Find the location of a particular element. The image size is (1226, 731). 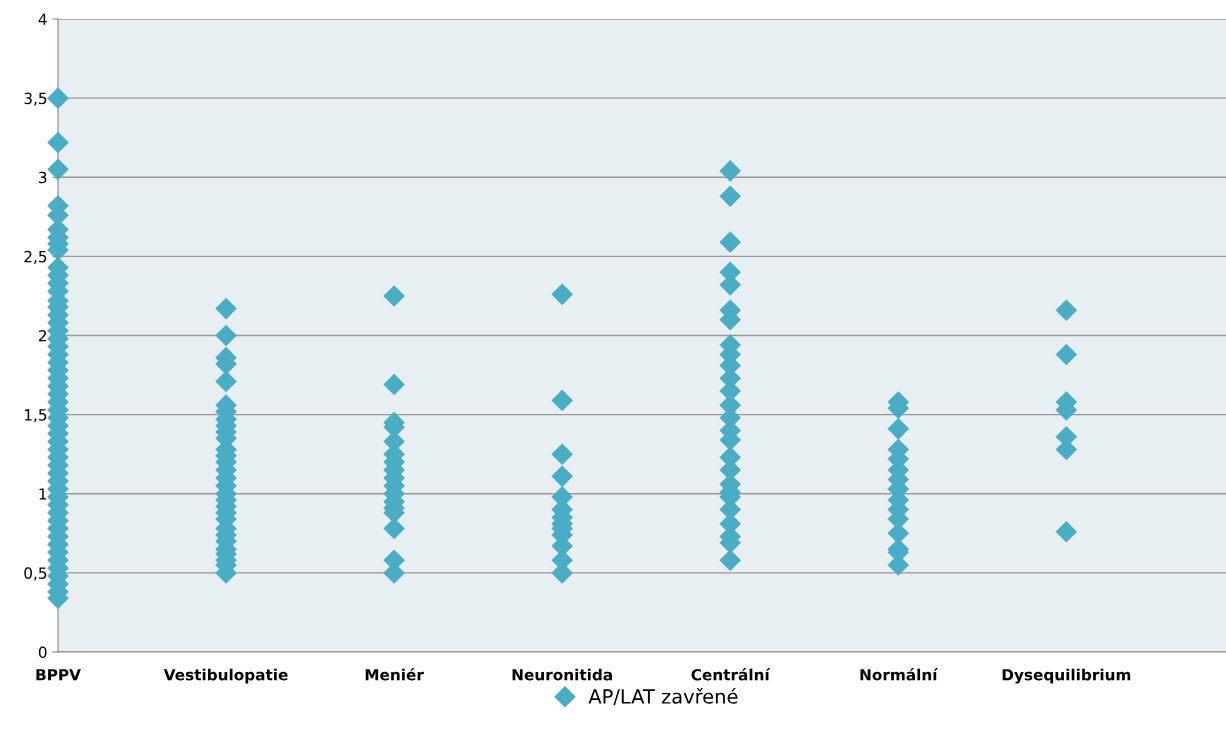

y-tick-label: 2,5 is located at coordinates (35, 257).